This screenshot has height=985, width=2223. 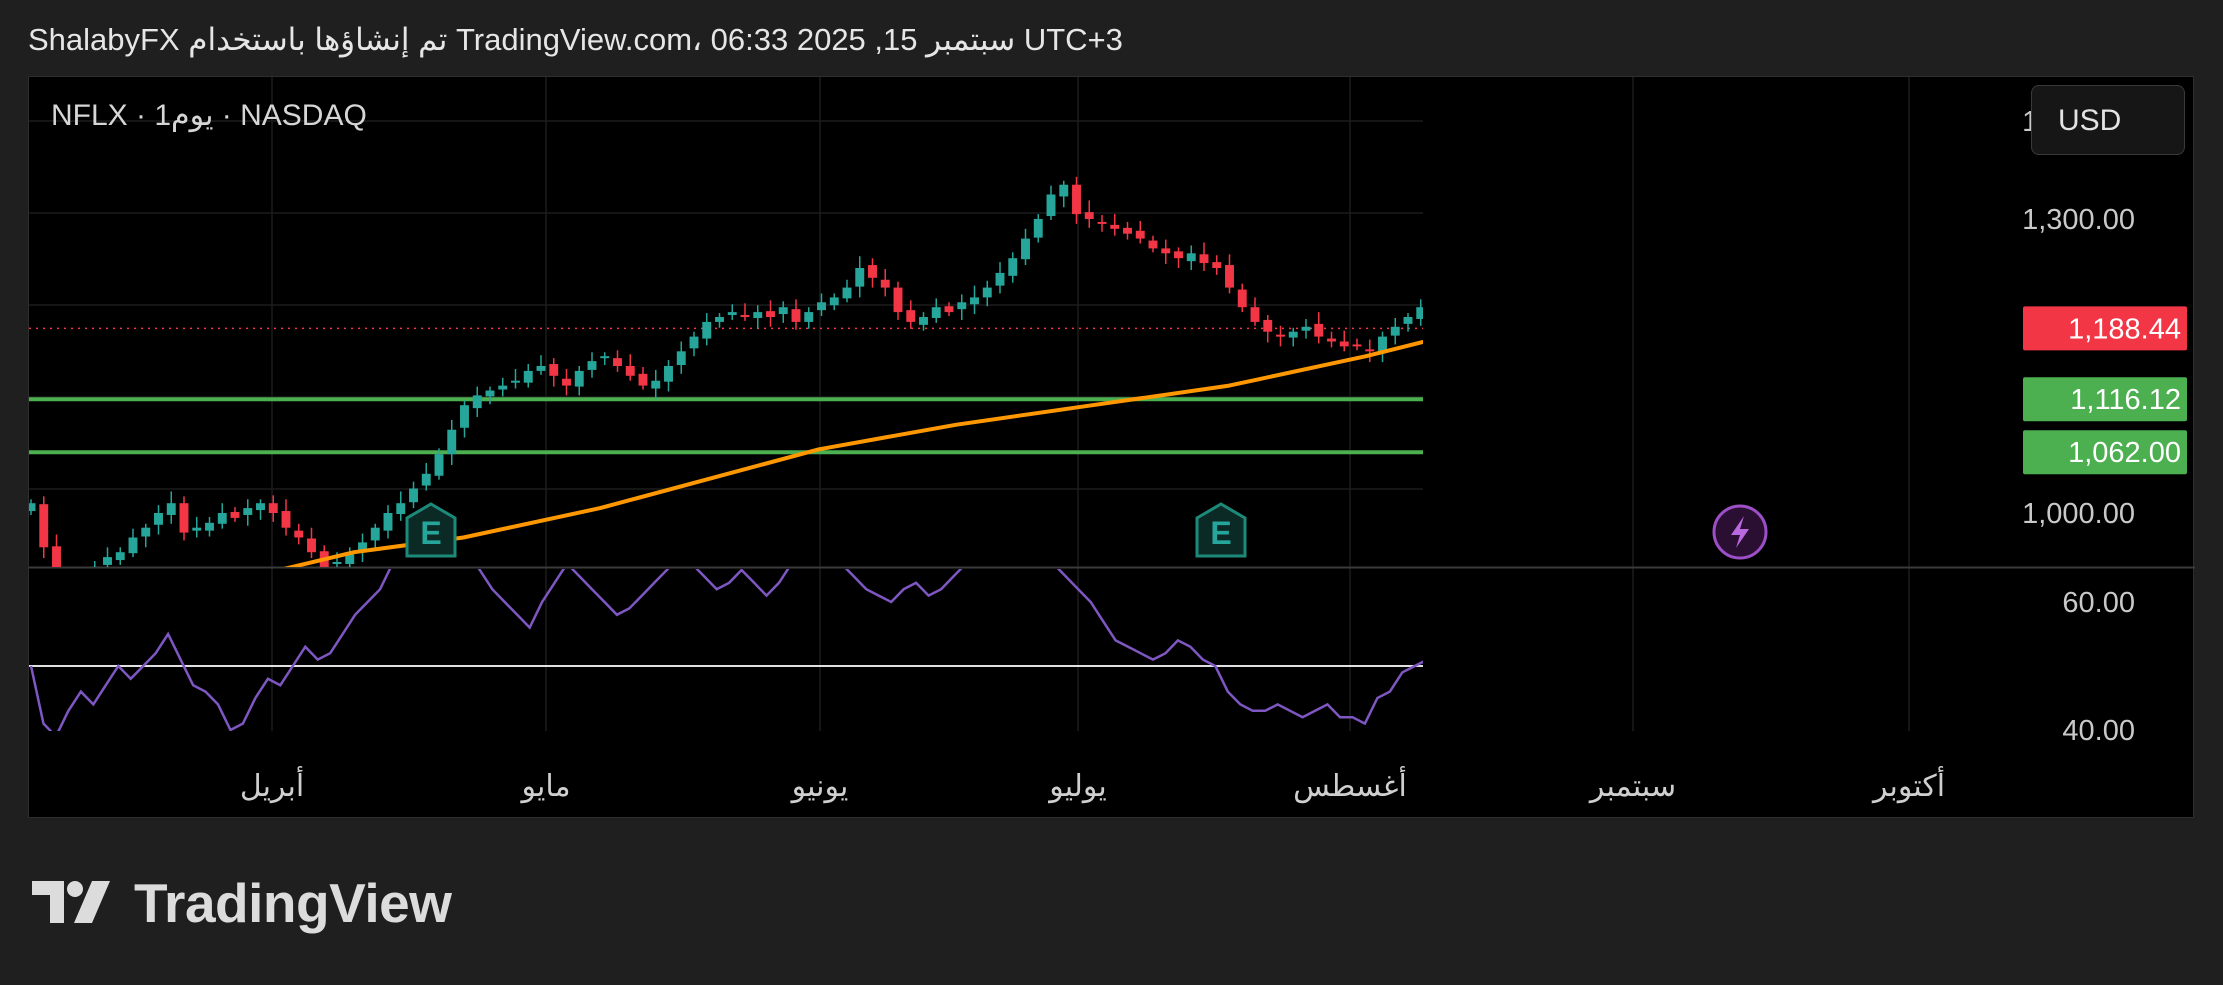 What do you see at coordinates (209, 115) in the screenshot?
I see `symbol-label: NFLX · 1يوم · NASDAQ` at bounding box center [209, 115].